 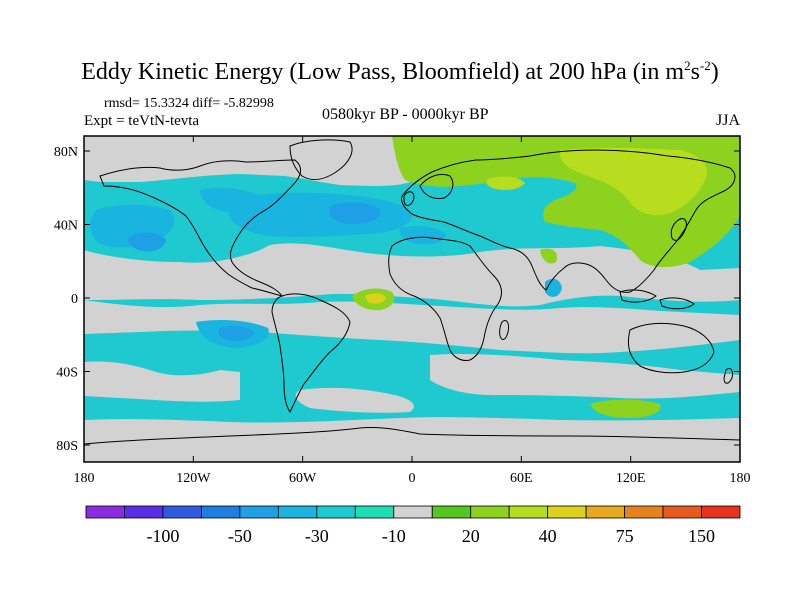 I want to click on lon-label: 120E, so click(x=631, y=478).